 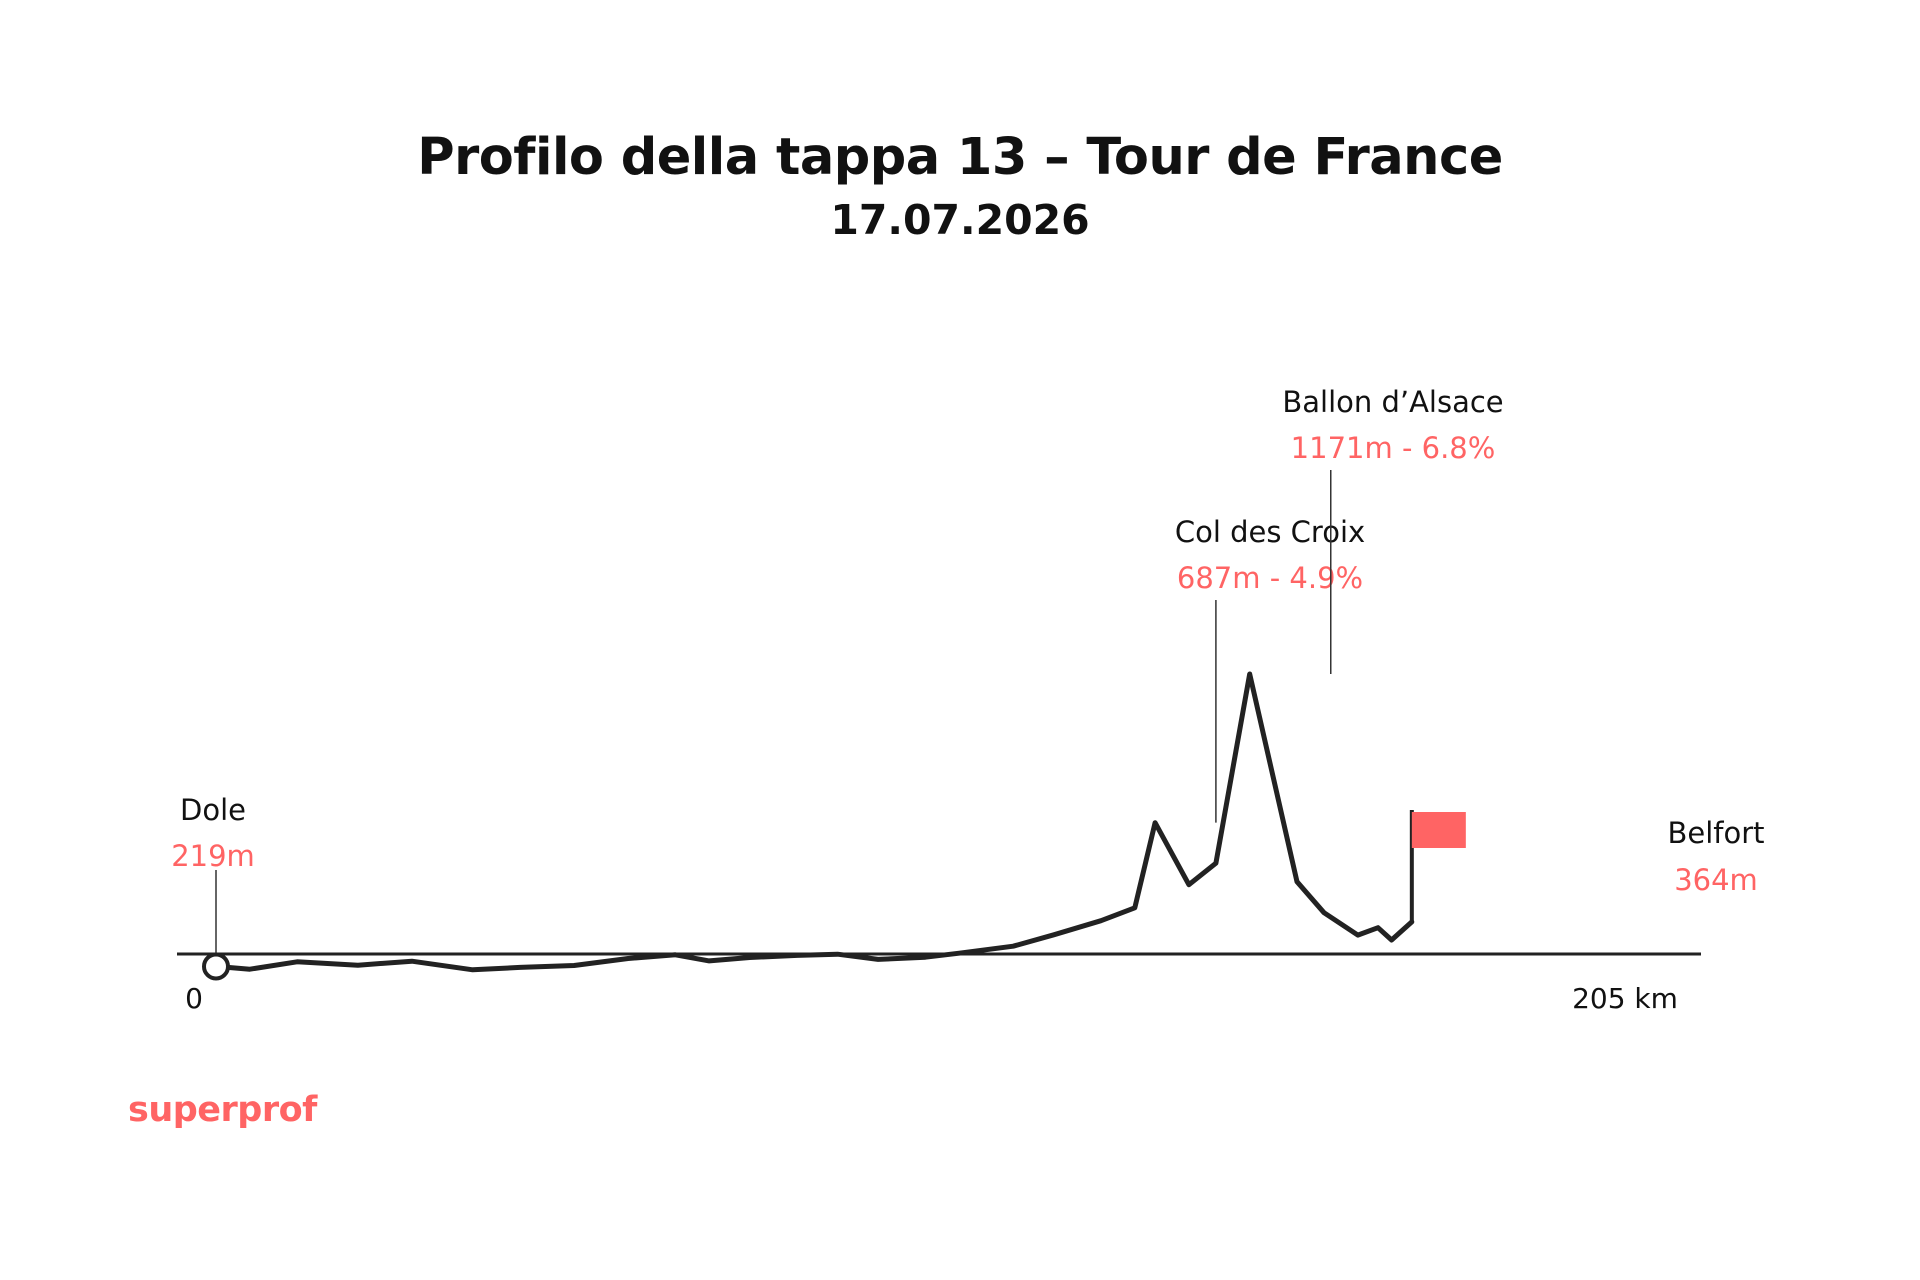 I want to click on x-tick-label-start: 0, so click(x=194, y=998).